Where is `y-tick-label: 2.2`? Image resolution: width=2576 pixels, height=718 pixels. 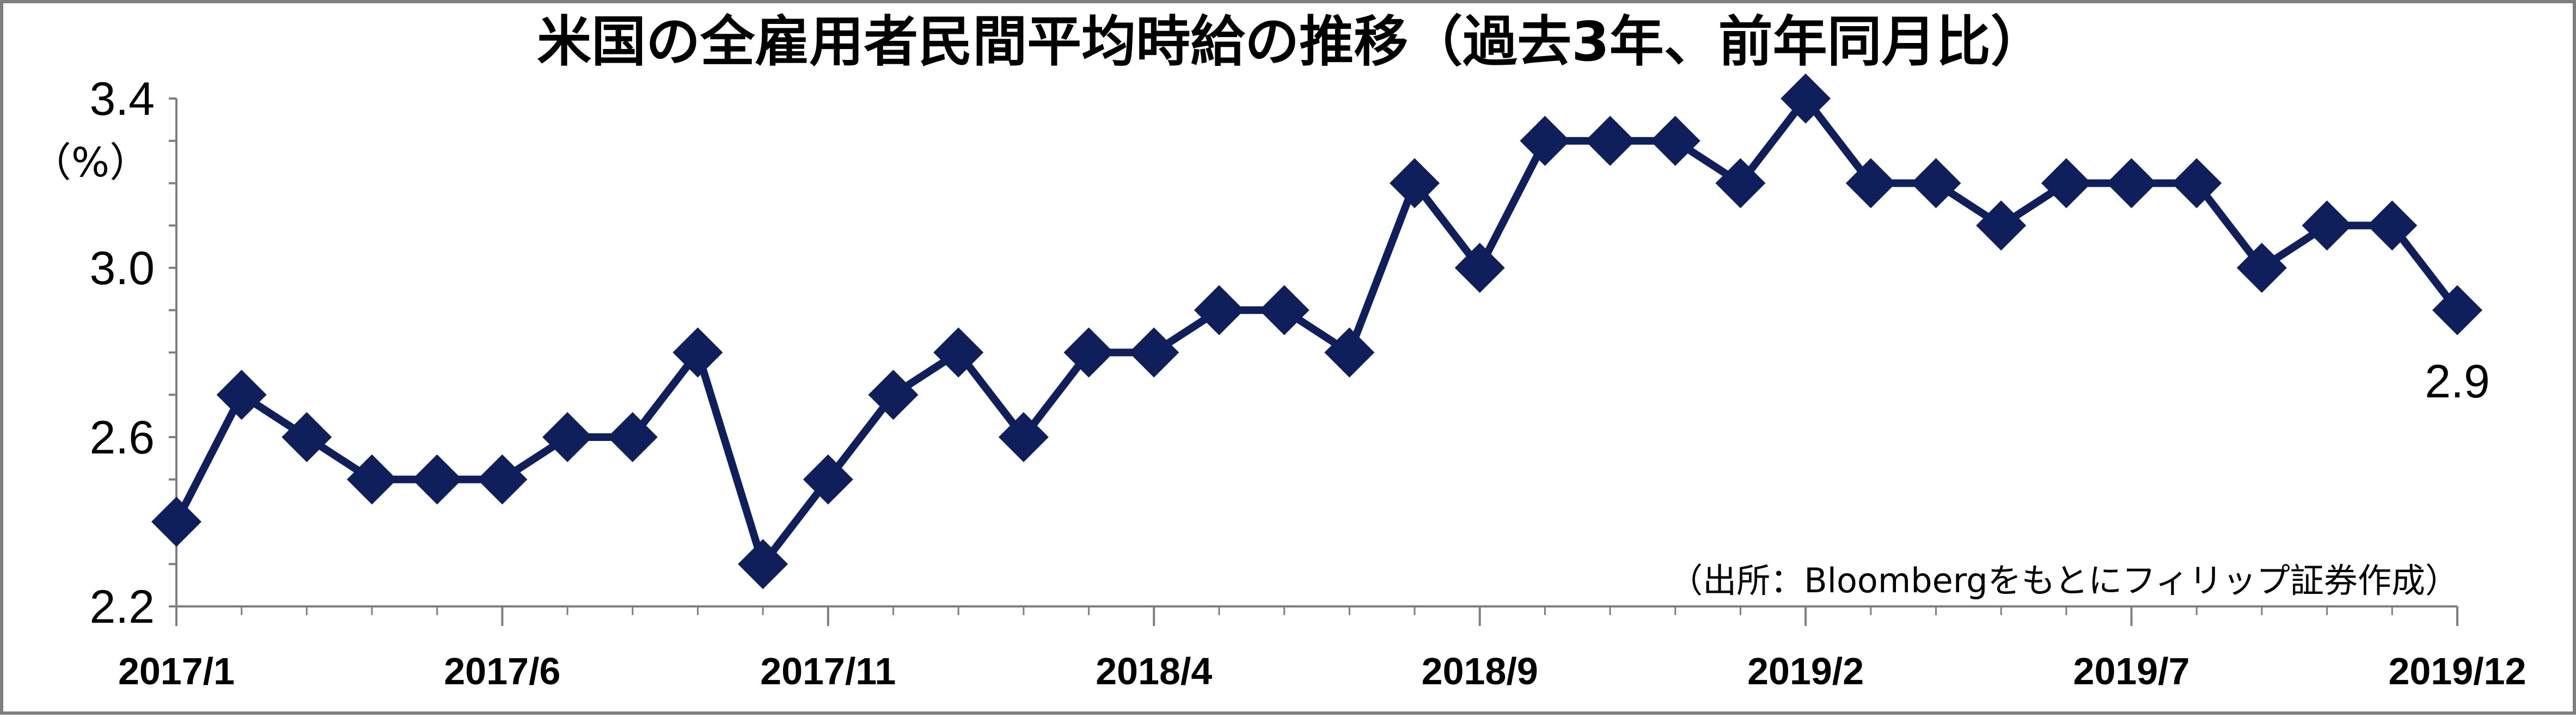
y-tick-label: 2.2 is located at coordinates (122, 607).